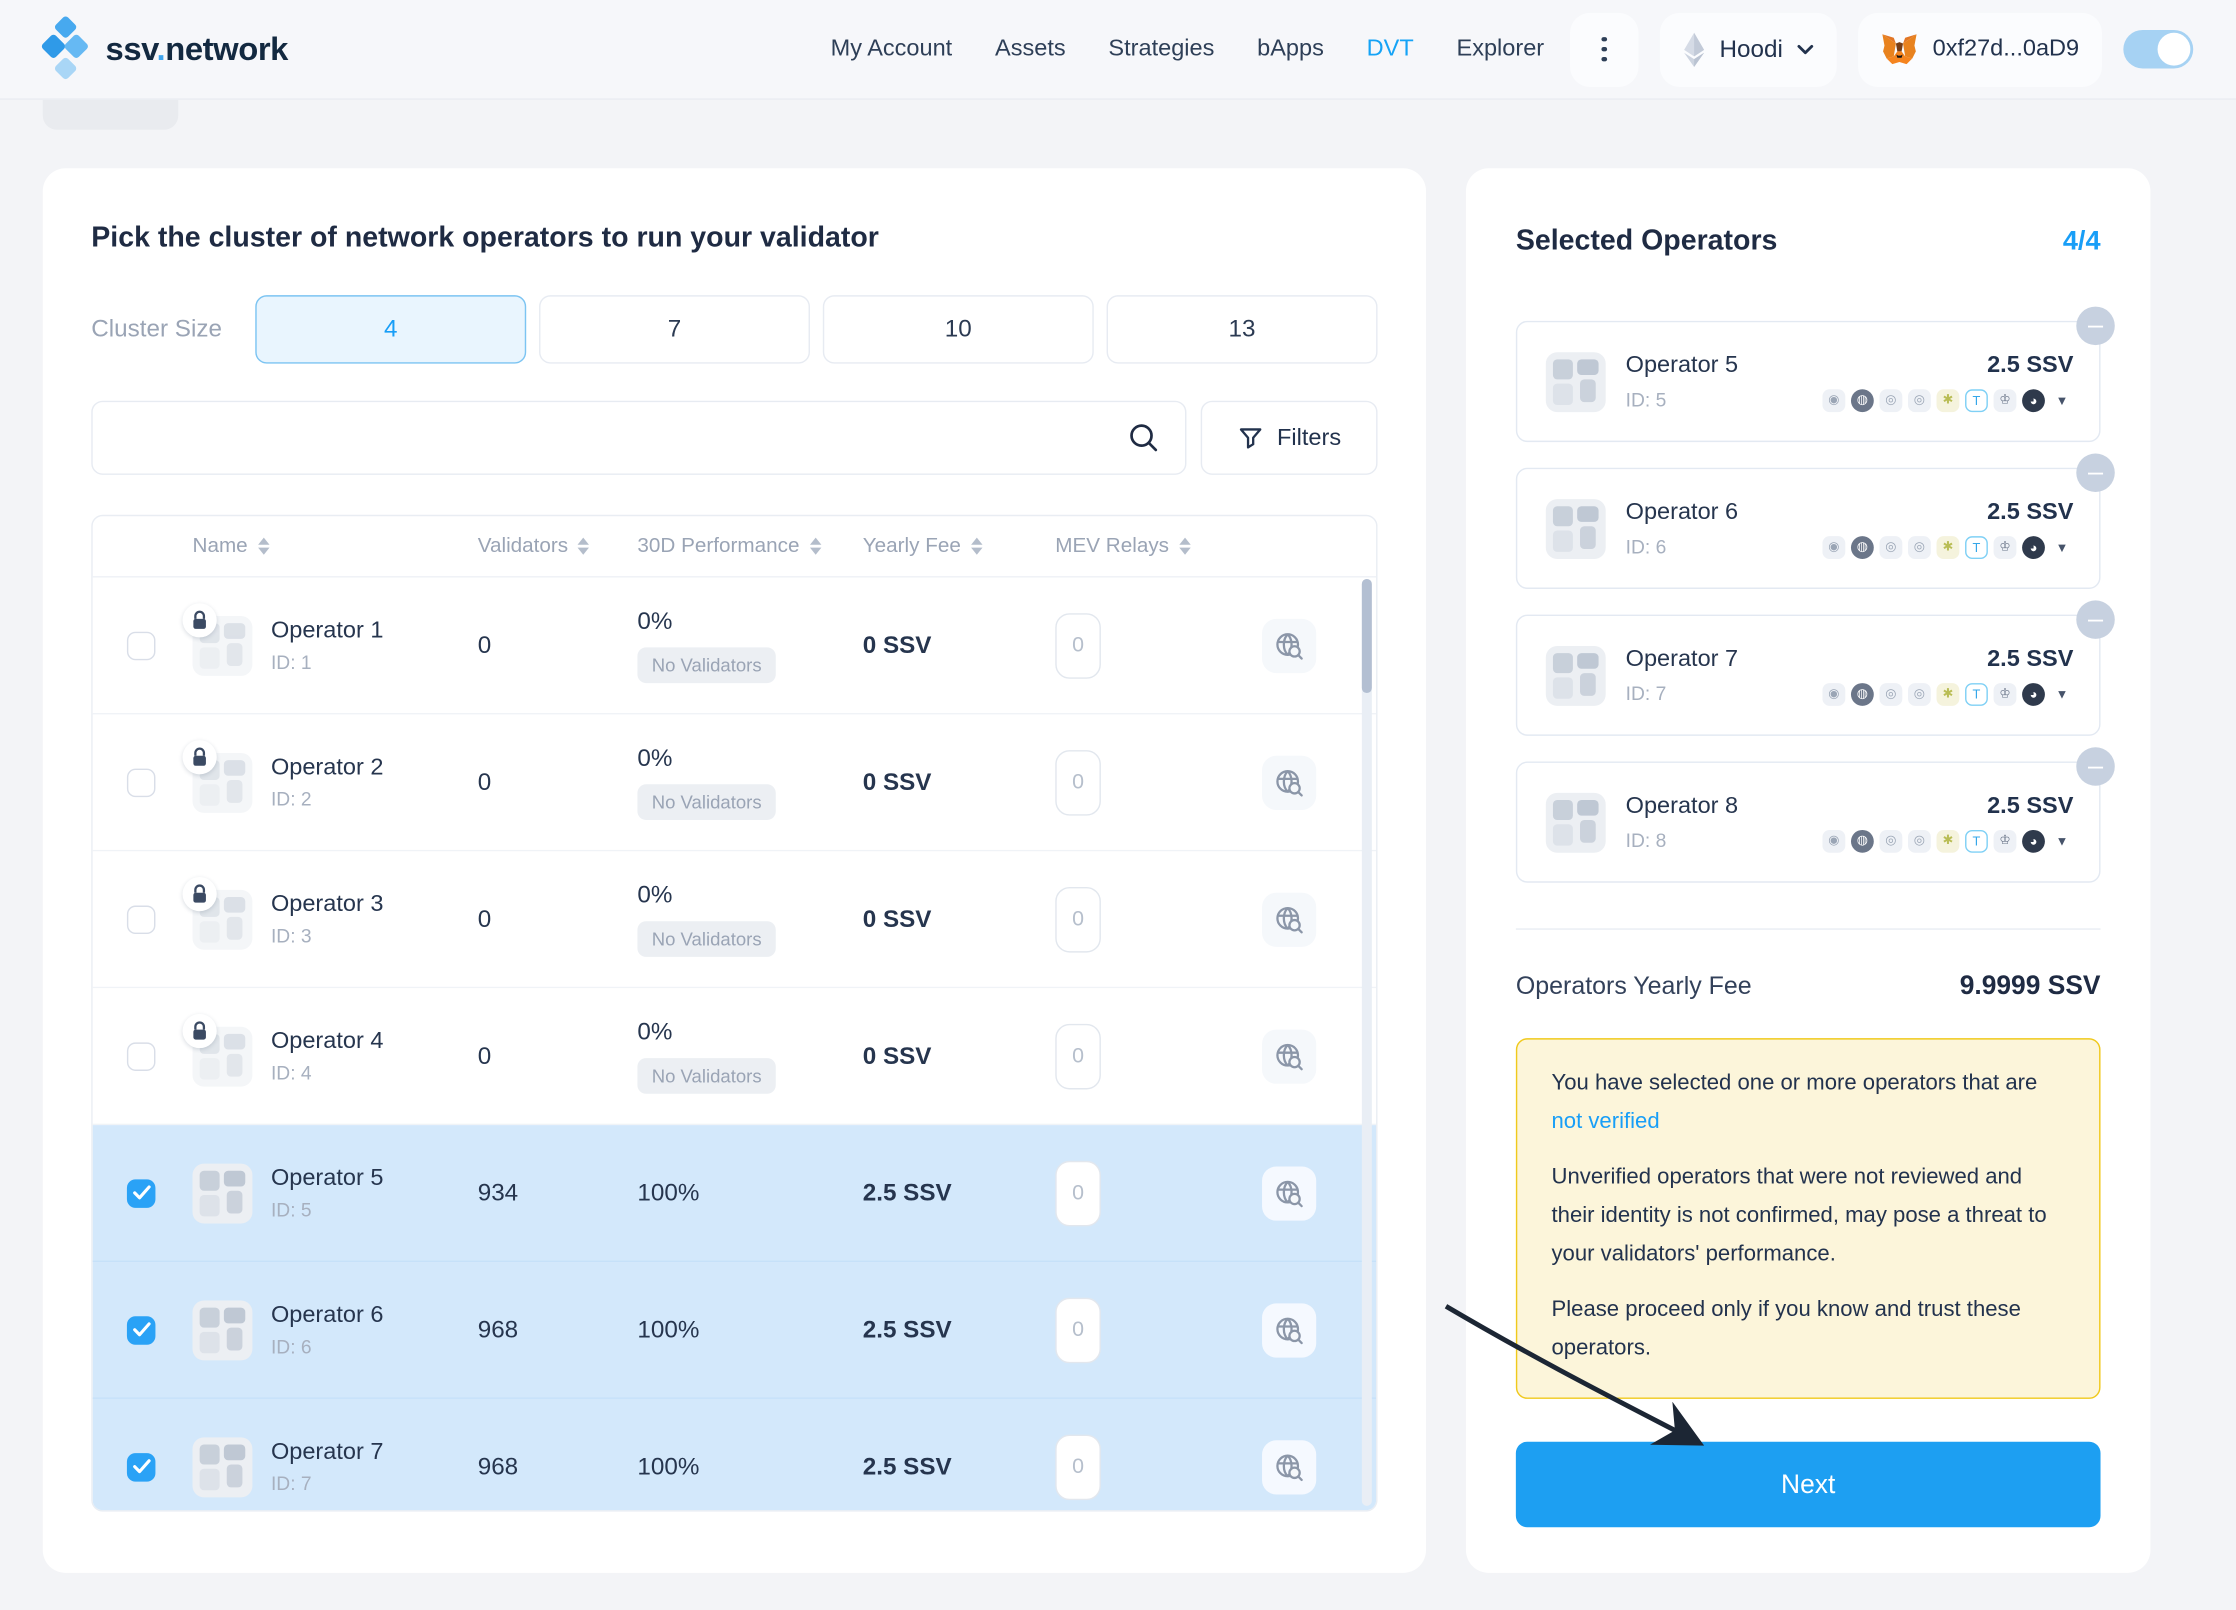  Describe the element at coordinates (1808, 1484) in the screenshot. I see `next-button: Next` at that location.